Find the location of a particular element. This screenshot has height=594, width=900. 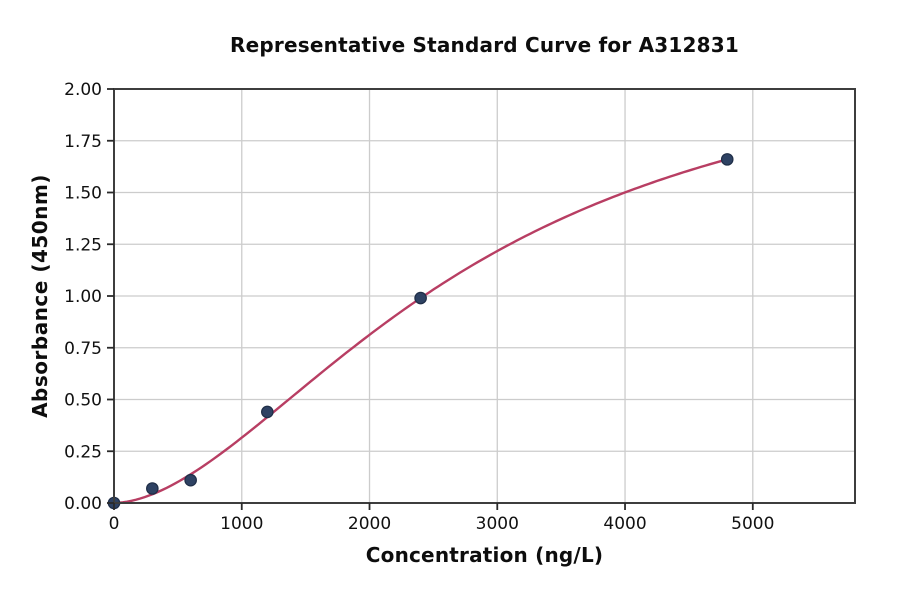

x-axis-label: Concentration (ng/L) is located at coordinates (484, 555).